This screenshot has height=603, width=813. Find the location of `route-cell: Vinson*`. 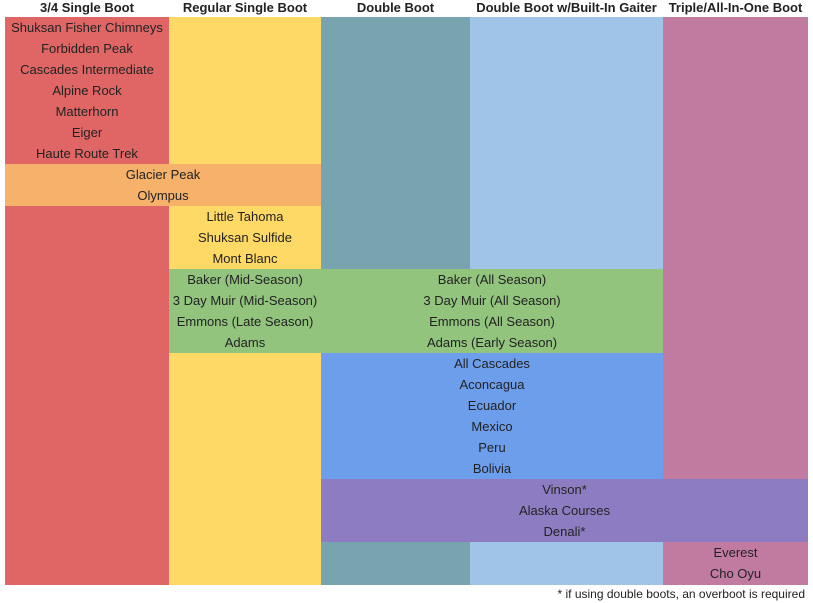

route-cell: Vinson* is located at coordinates (564, 489).